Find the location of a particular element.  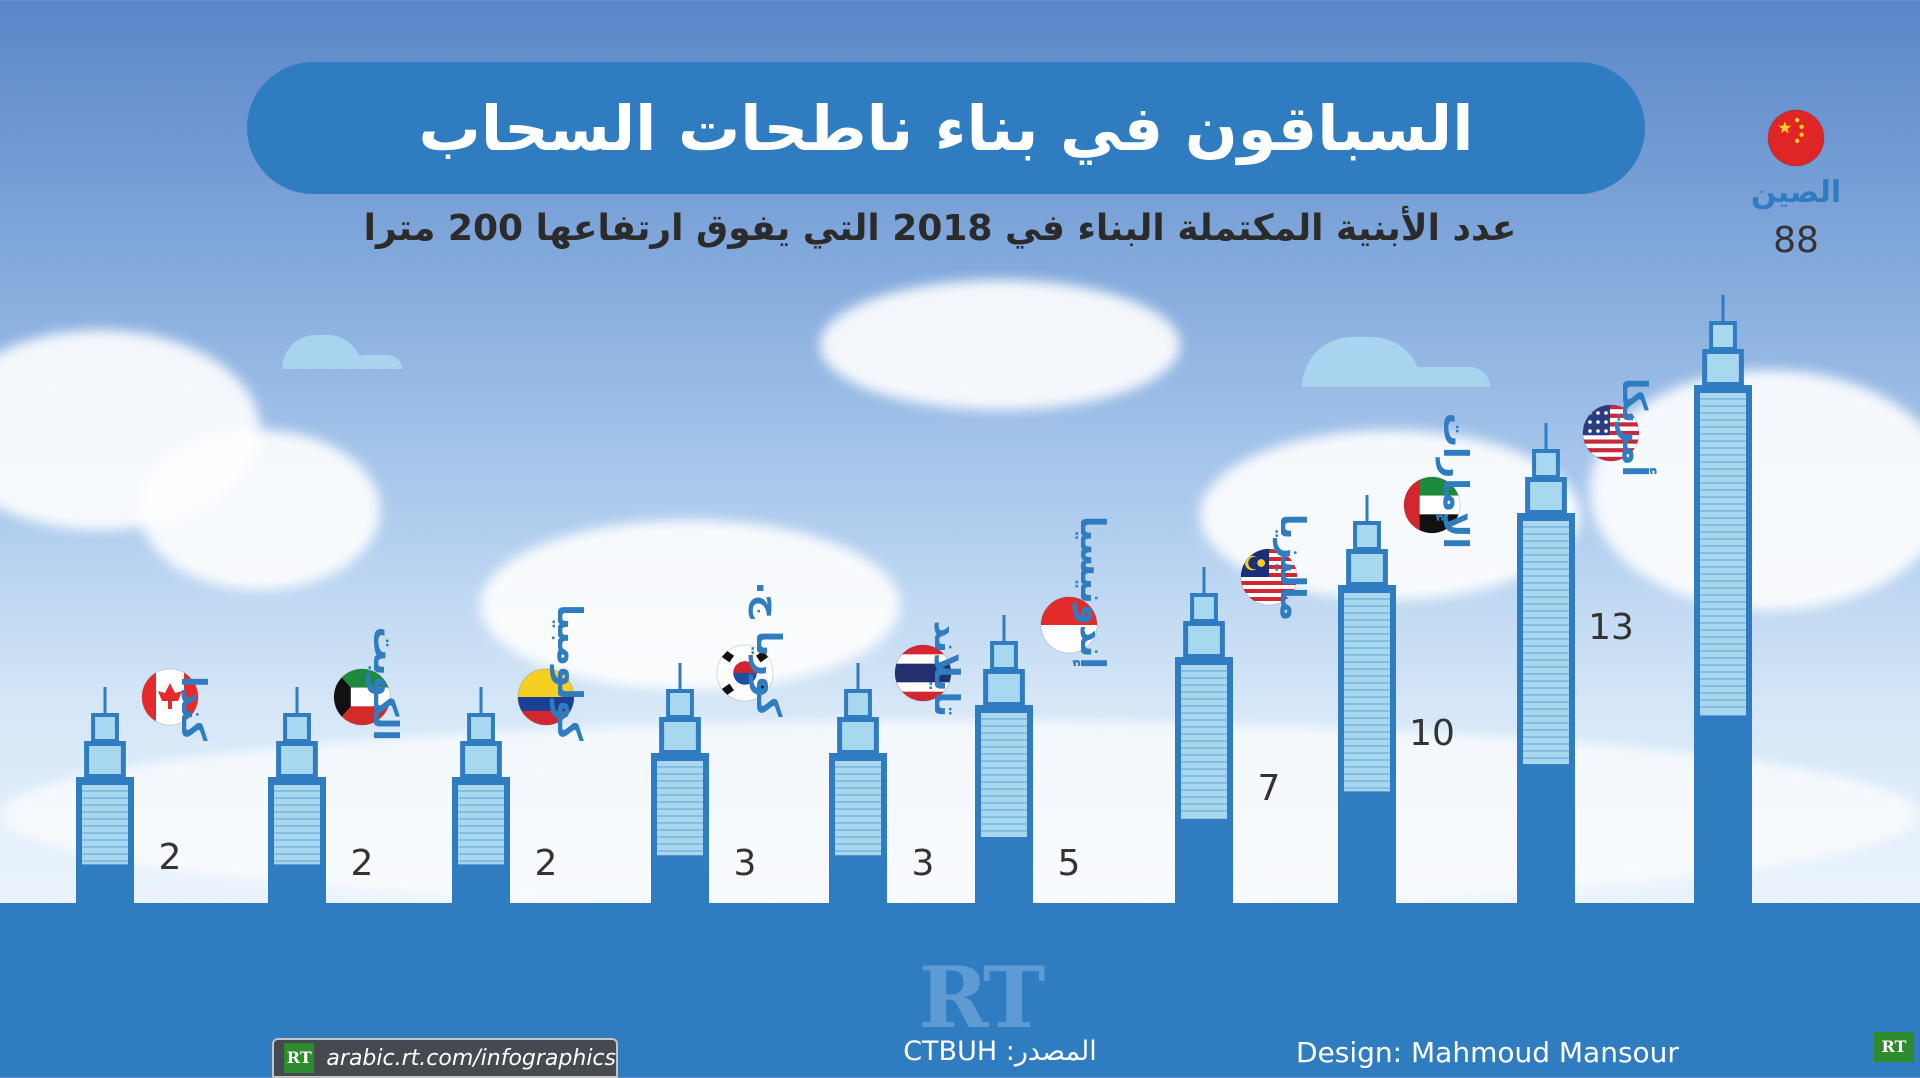

indonesia-flag is located at coordinates (1069, 625).